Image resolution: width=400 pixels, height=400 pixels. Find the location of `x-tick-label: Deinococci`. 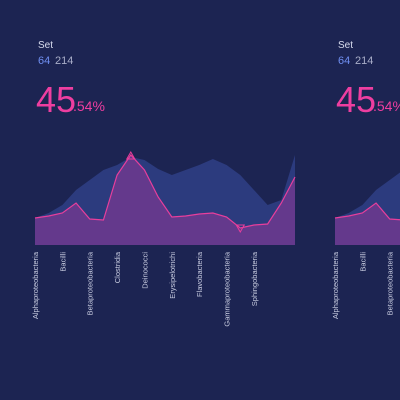

x-tick-label: Deinococci is located at coordinates (144, 270).